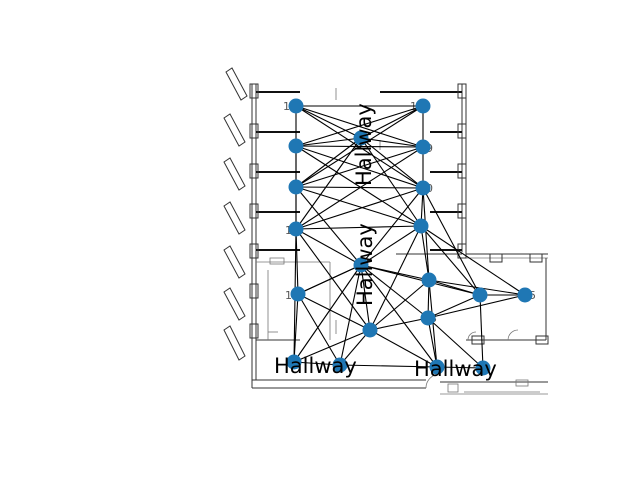 The height and width of the screenshot is (480, 640). I want to click on room-label: 5, so click(532, 295).